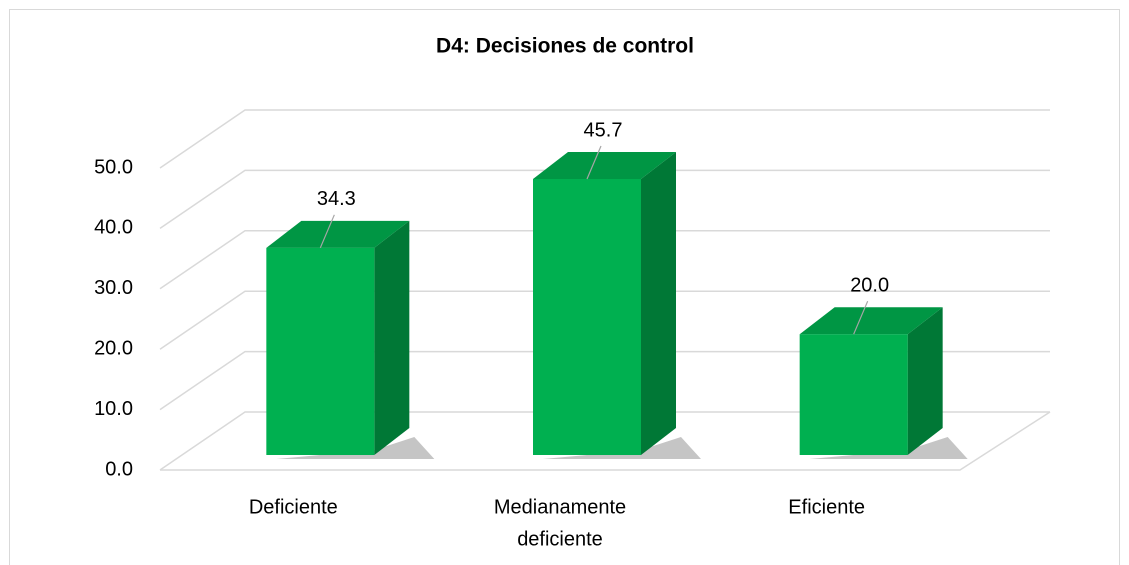 The height and width of the screenshot is (565, 1129). I want to click on x-tick-label: Medianamente, so click(560, 507).